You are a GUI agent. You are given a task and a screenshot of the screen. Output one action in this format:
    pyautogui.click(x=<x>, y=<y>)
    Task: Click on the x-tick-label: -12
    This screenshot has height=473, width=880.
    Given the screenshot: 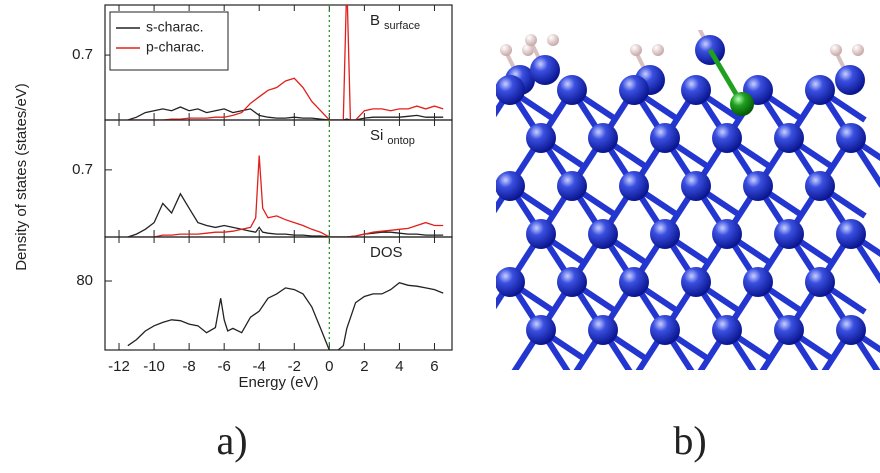 What is the action you would take?
    pyautogui.click(x=119, y=366)
    